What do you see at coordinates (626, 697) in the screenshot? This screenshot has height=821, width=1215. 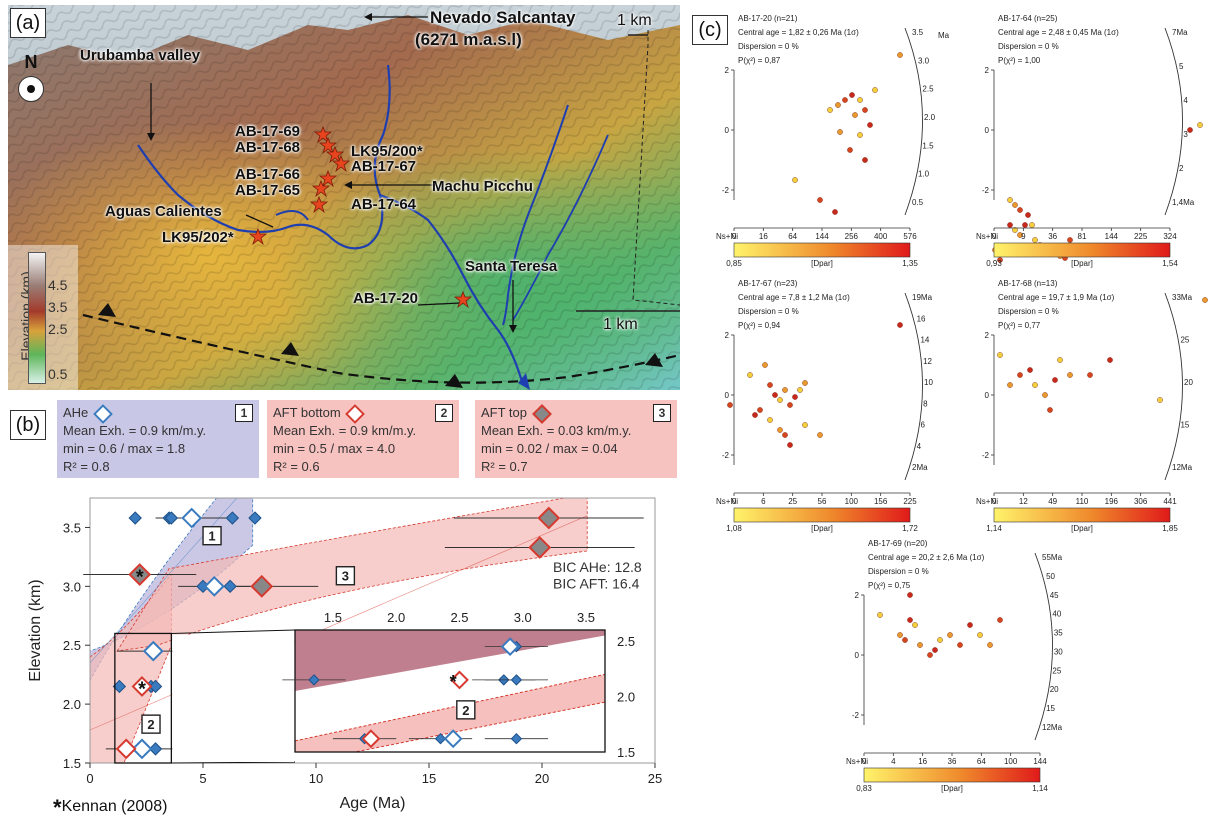 I see `inset-y-tick-label: 2.0` at bounding box center [626, 697].